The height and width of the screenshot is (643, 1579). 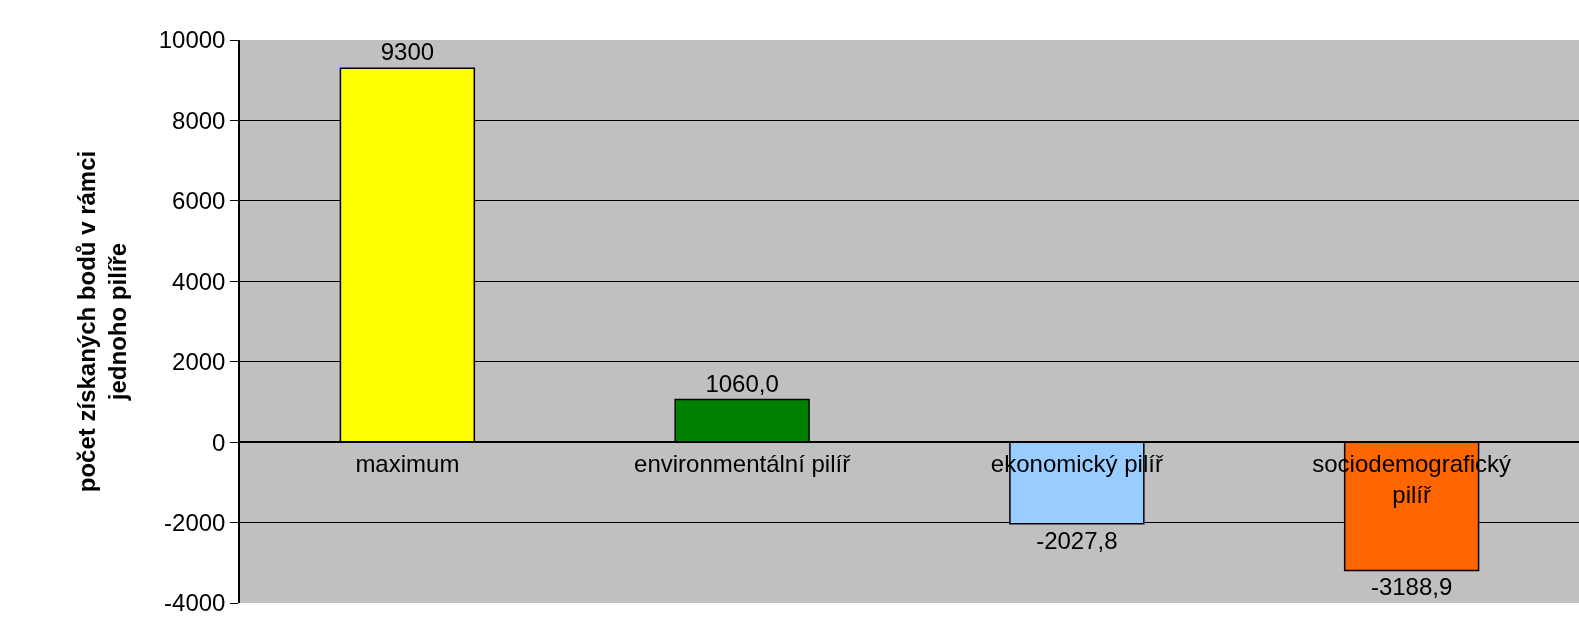 I want to click on data-label: -2027,8, so click(x=1077, y=540).